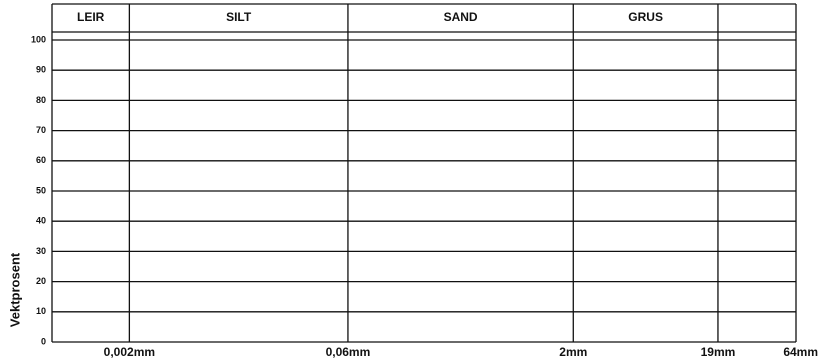 The width and height of the screenshot is (822, 362). What do you see at coordinates (573, 352) in the screenshot?
I see `x-tick-label: 2mm` at bounding box center [573, 352].